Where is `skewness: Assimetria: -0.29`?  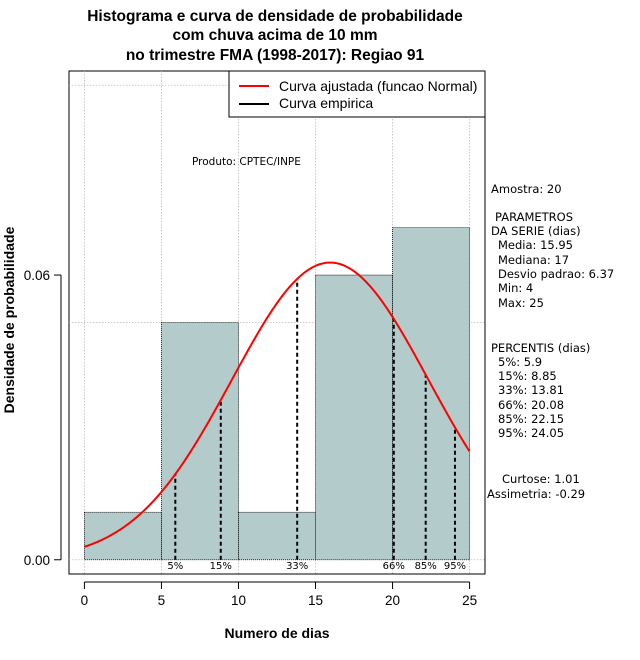
skewness: Assimetria: -0.29 is located at coordinates (536, 494).